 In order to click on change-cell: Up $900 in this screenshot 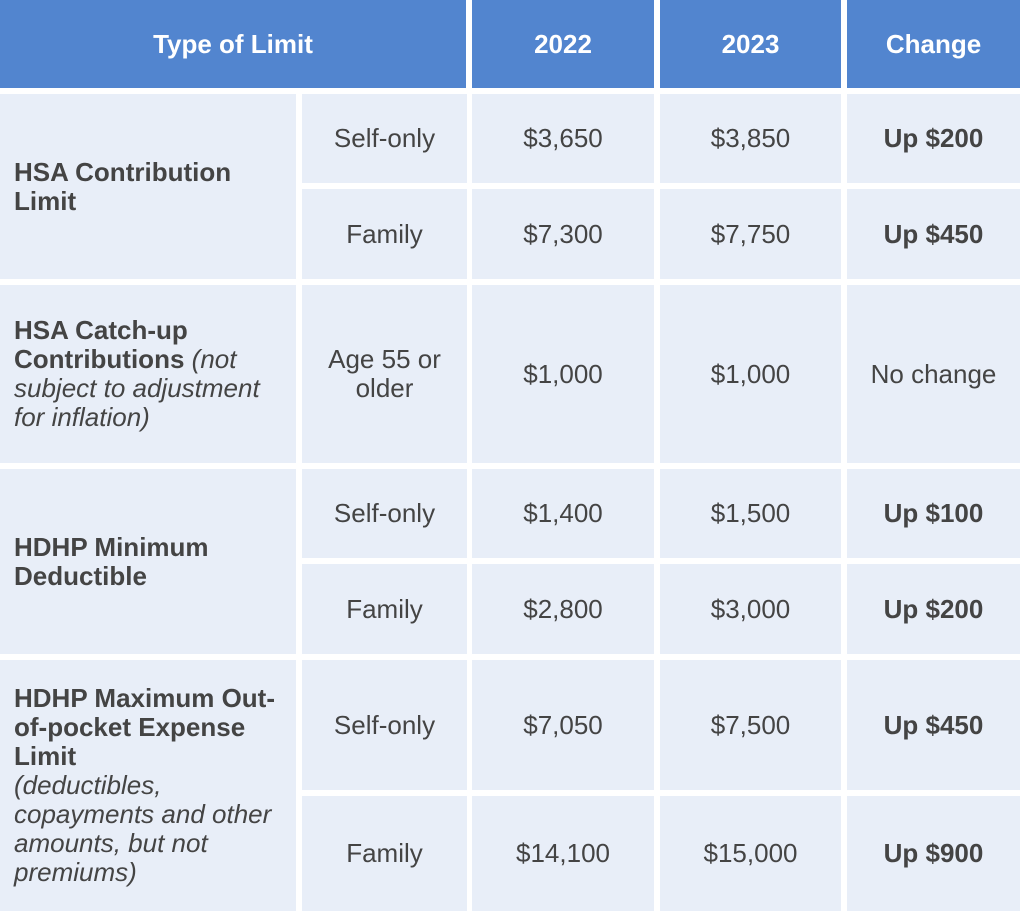, I will do `click(933, 853)`.